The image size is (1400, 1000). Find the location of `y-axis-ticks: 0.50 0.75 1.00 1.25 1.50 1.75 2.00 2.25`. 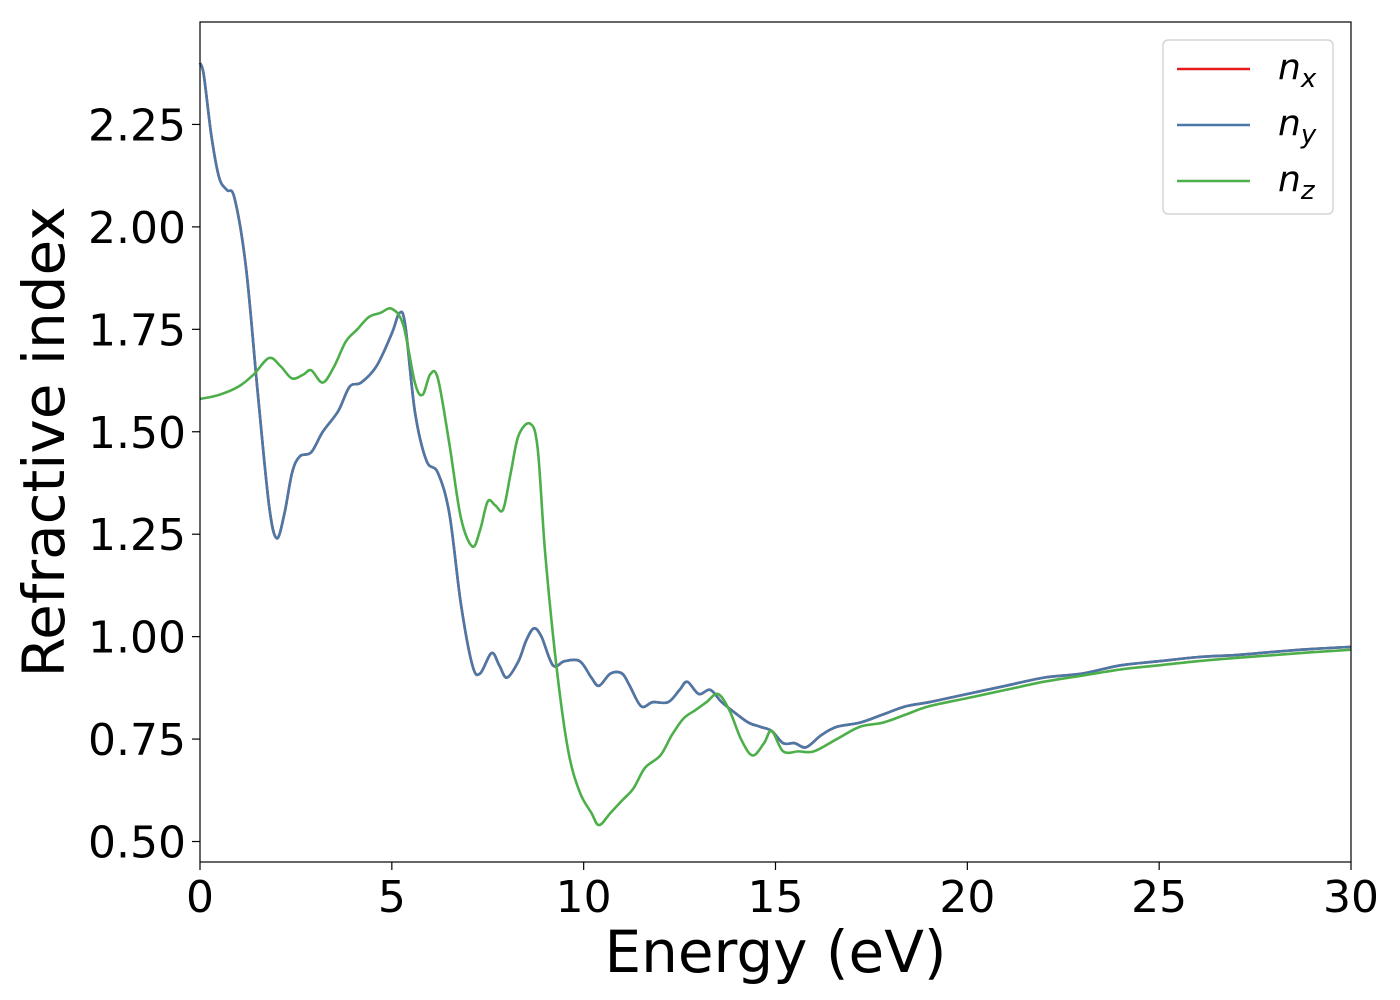

y-axis-ticks: 0.50 0.75 1.00 1.25 1.50 1.75 2.00 2.25 is located at coordinates (144, 484).